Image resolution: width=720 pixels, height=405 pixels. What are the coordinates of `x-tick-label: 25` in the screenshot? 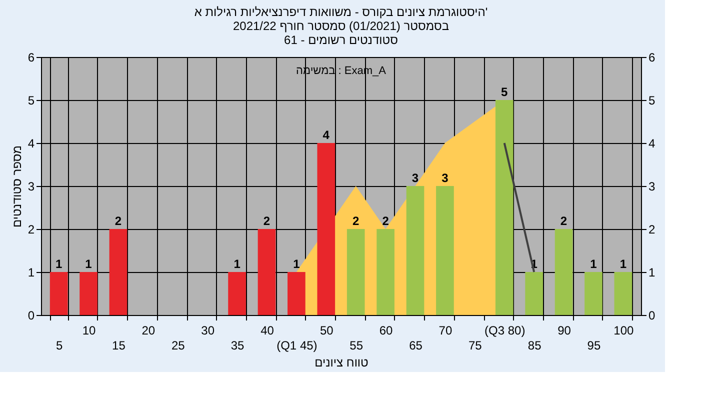 It's located at (178, 345).